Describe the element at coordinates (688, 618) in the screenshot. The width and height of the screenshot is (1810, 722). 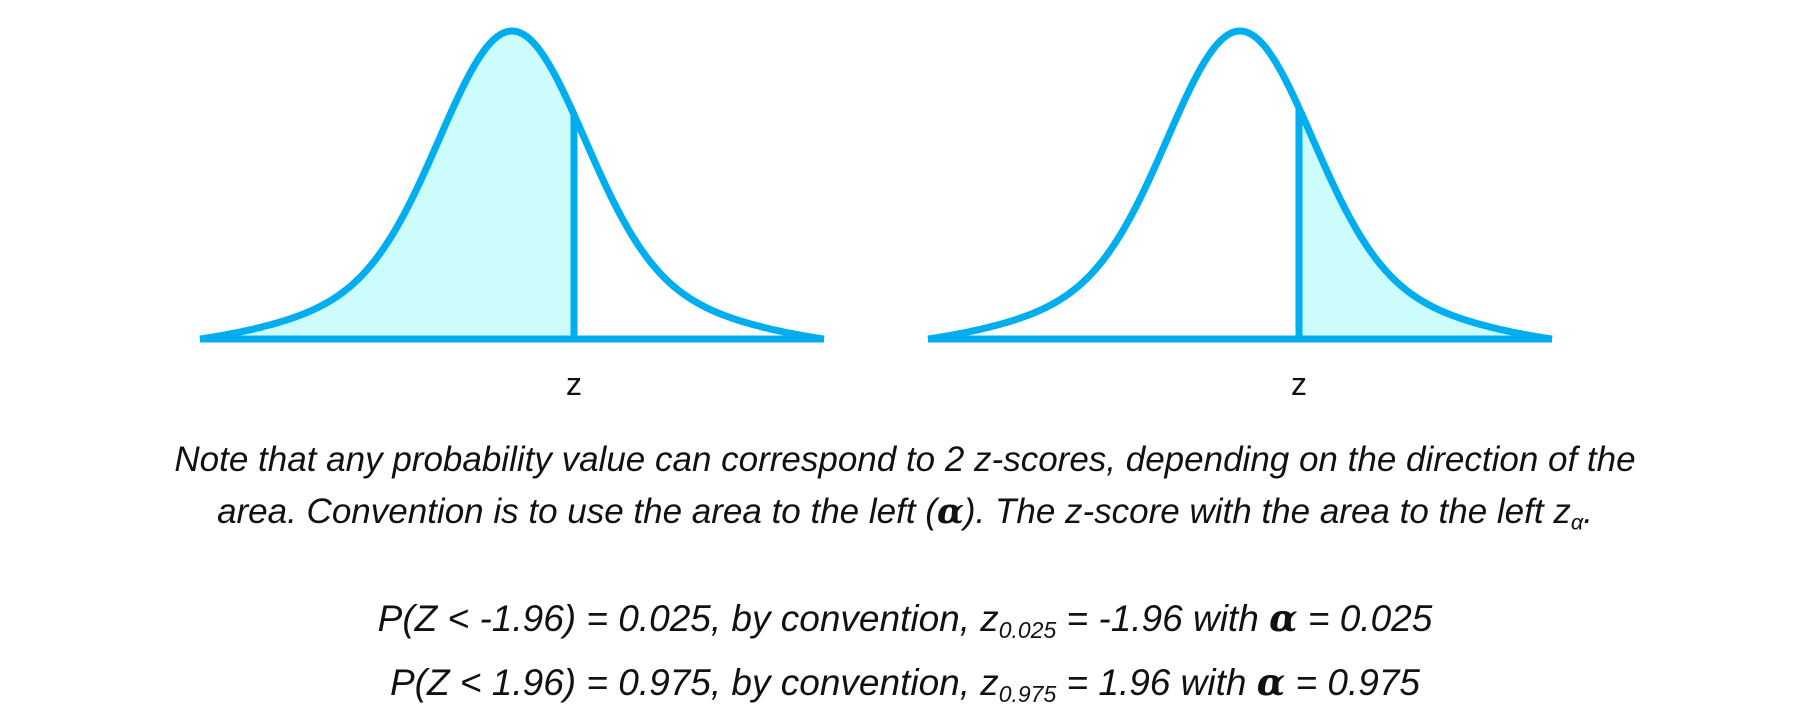
I see `text: P(Z < -1.96) = 0.025, by convention, z` at that location.